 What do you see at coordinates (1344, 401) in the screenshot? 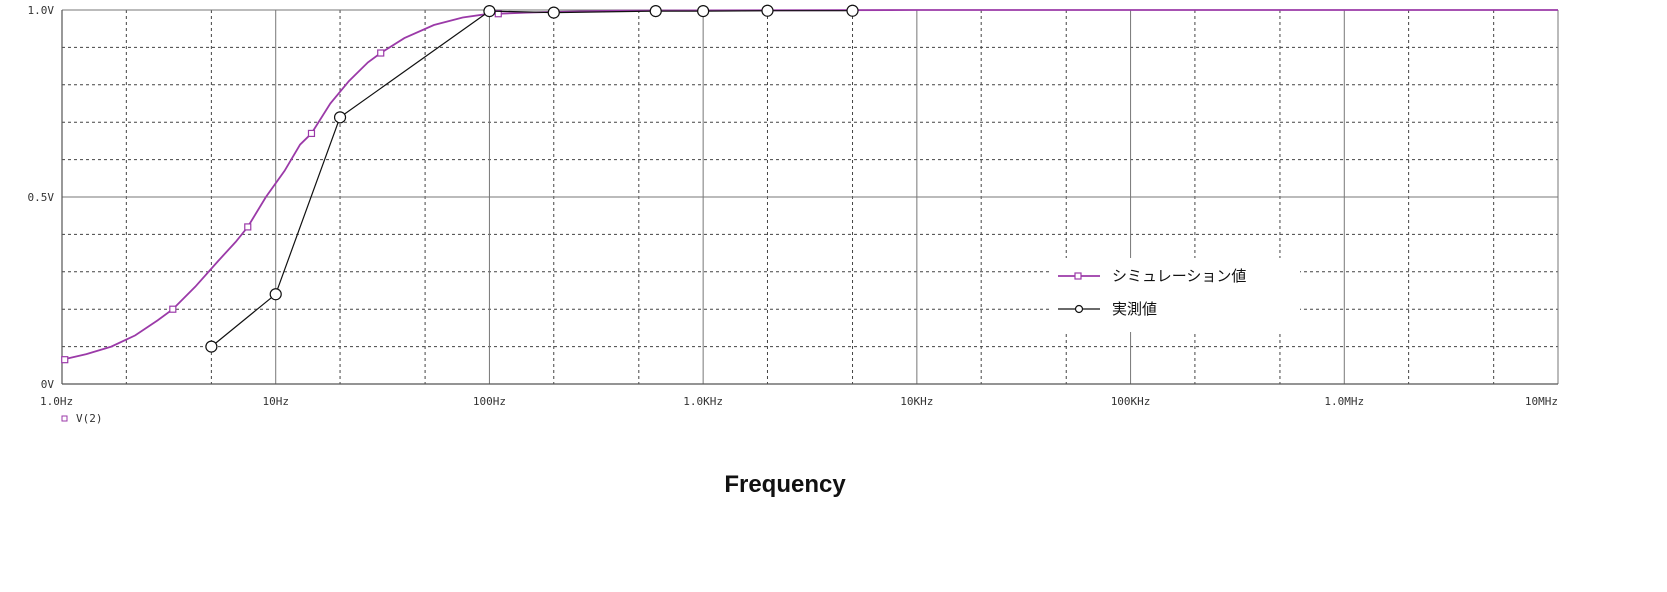
I see `x-tick-label: 1.0MHz` at bounding box center [1344, 401].